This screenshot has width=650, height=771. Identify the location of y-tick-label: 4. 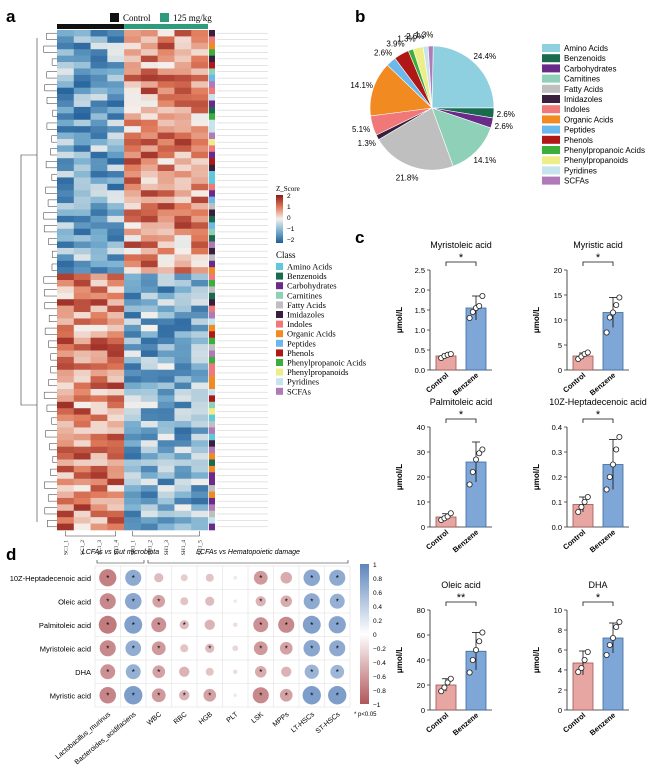
(560, 670).